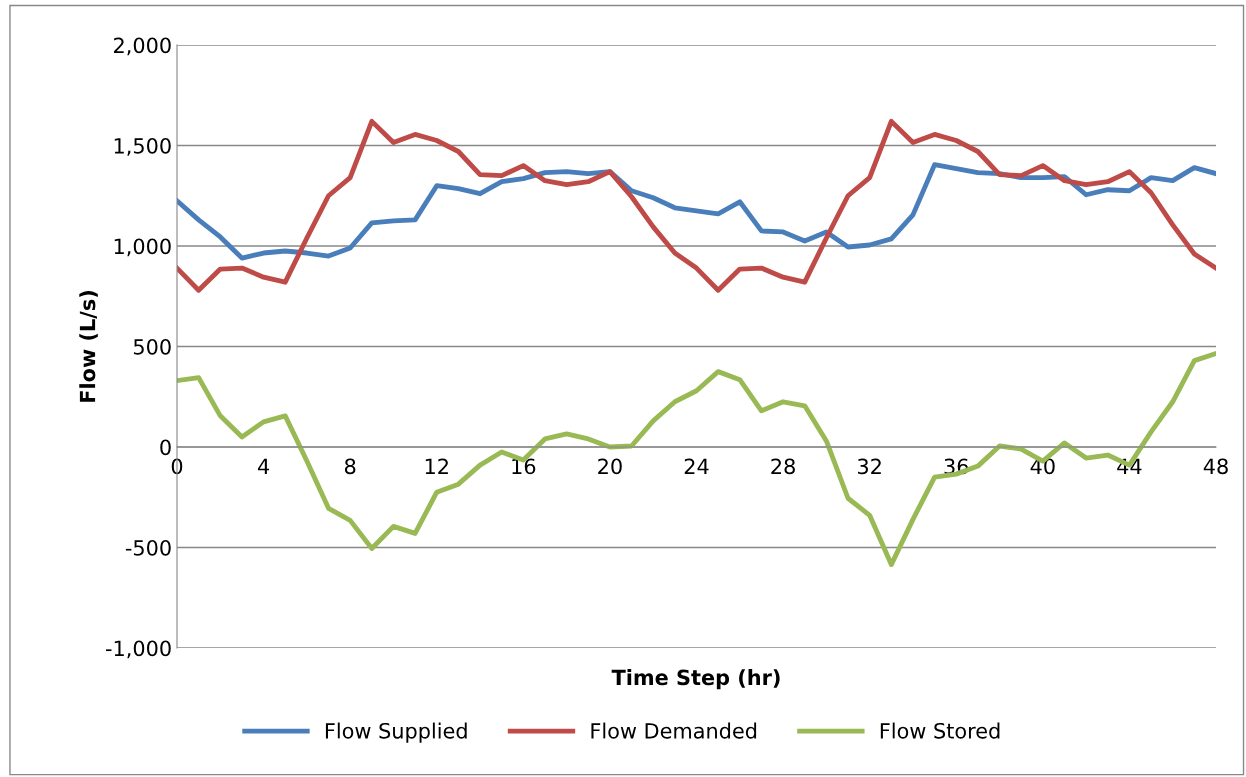 The width and height of the screenshot is (1246, 777). Describe the element at coordinates (148, 547) in the screenshot. I see `y-tick-label: -500` at that location.